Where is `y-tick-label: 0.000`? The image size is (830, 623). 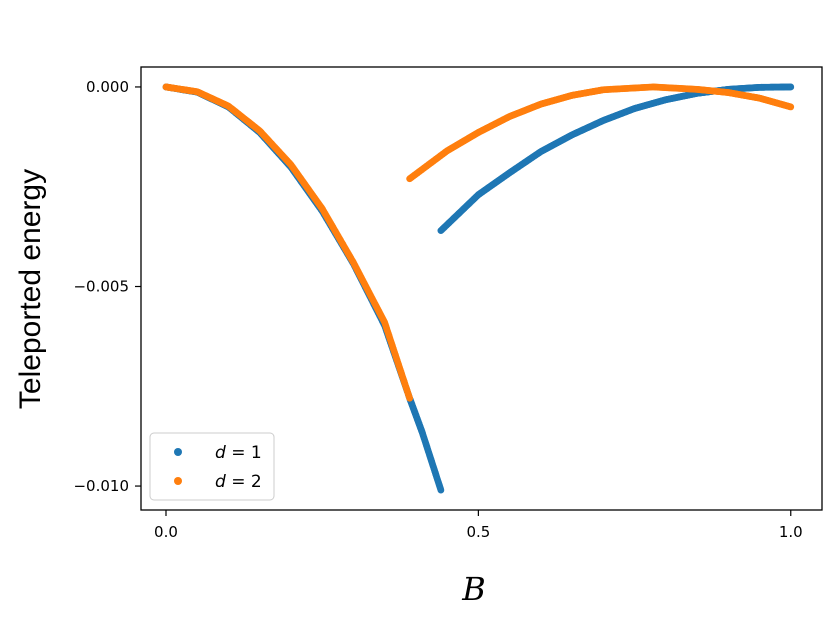 y-tick-label: 0.000 is located at coordinates (107, 87).